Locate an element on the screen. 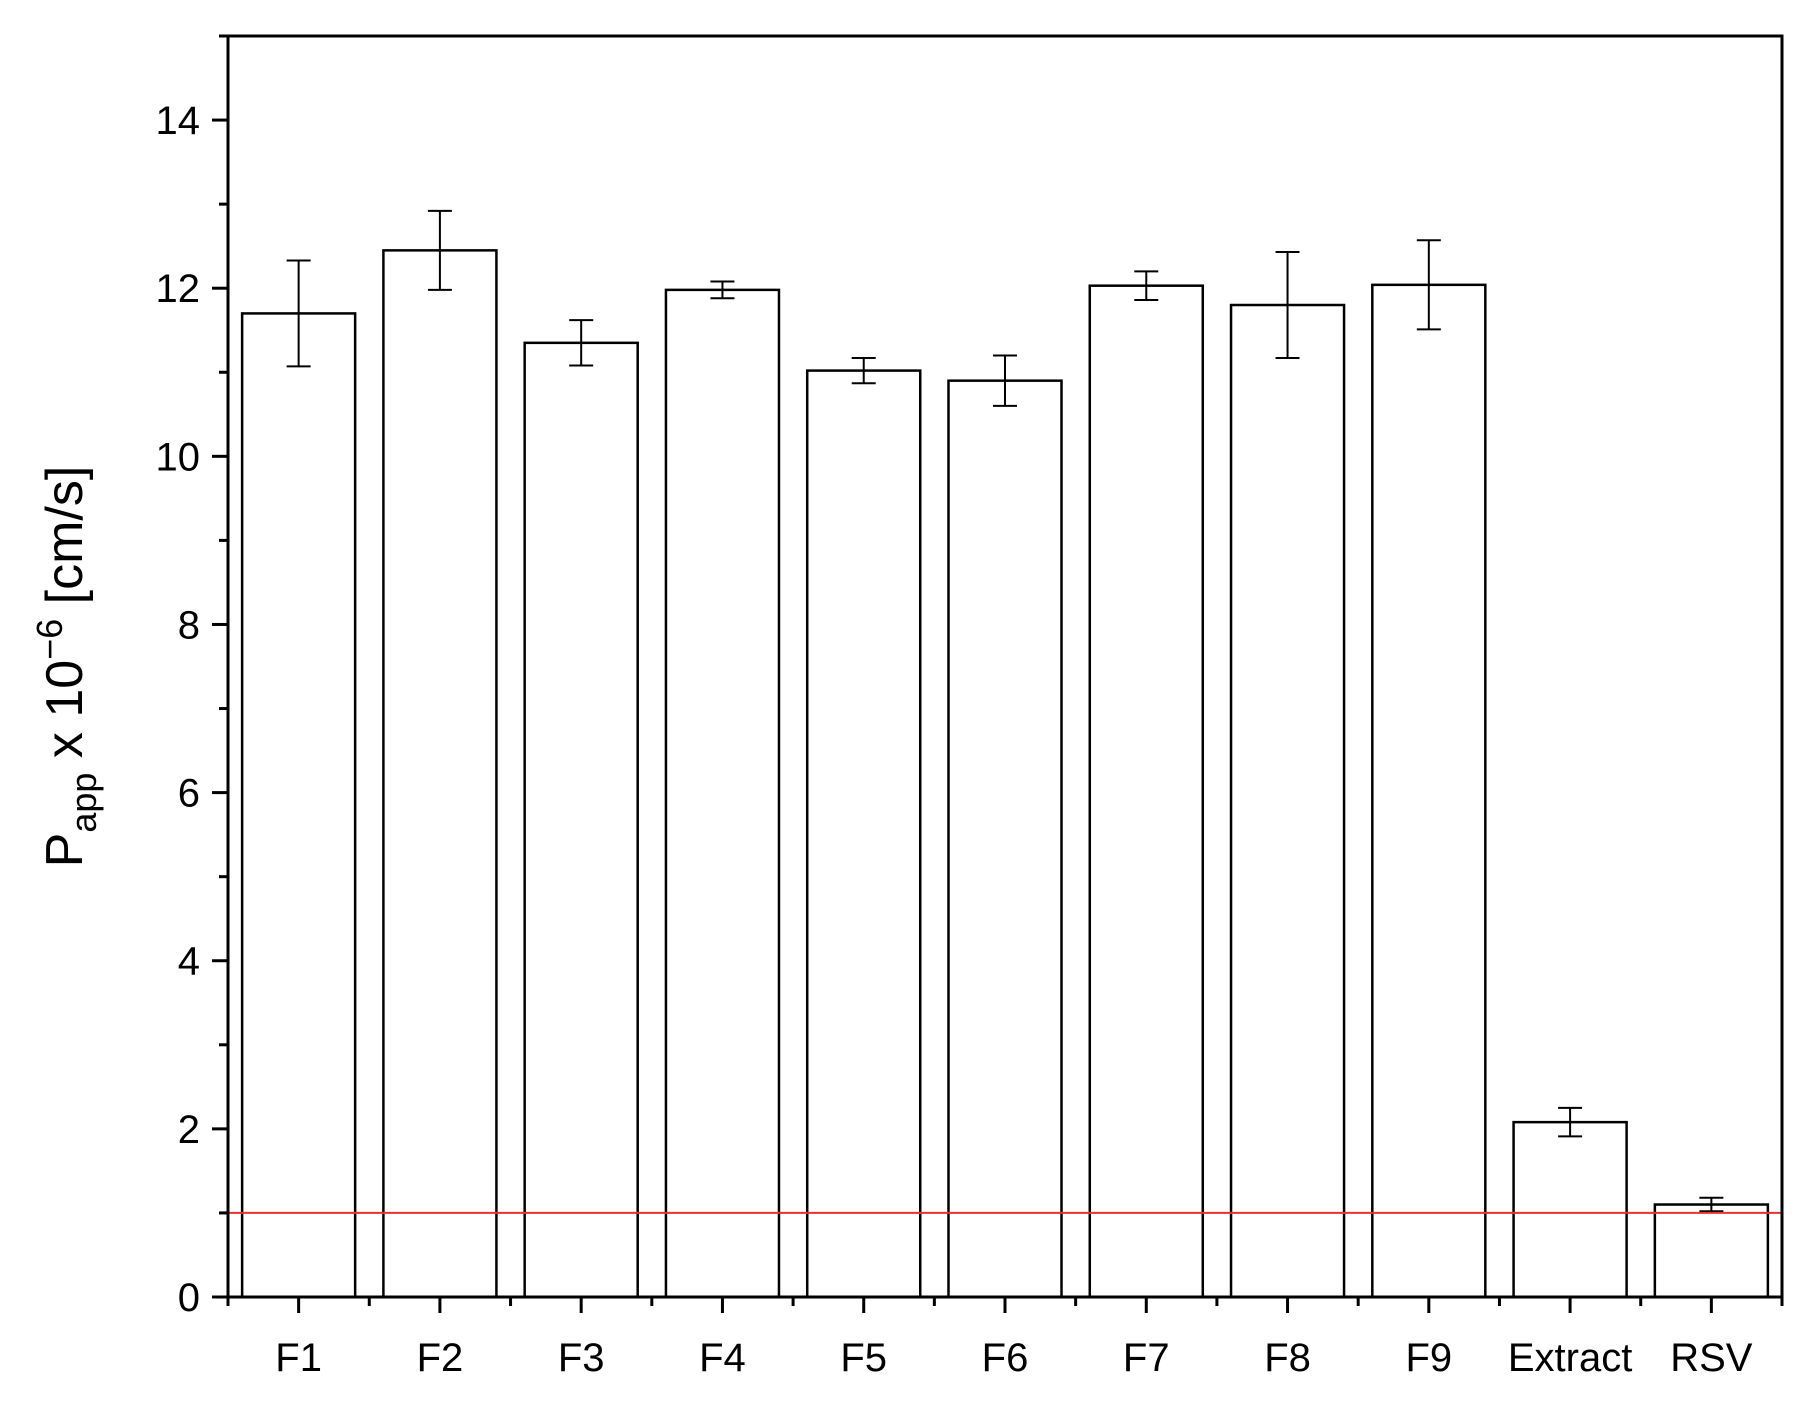 The height and width of the screenshot is (1411, 1815). y-tick-label: 10 is located at coordinates (178, 457).